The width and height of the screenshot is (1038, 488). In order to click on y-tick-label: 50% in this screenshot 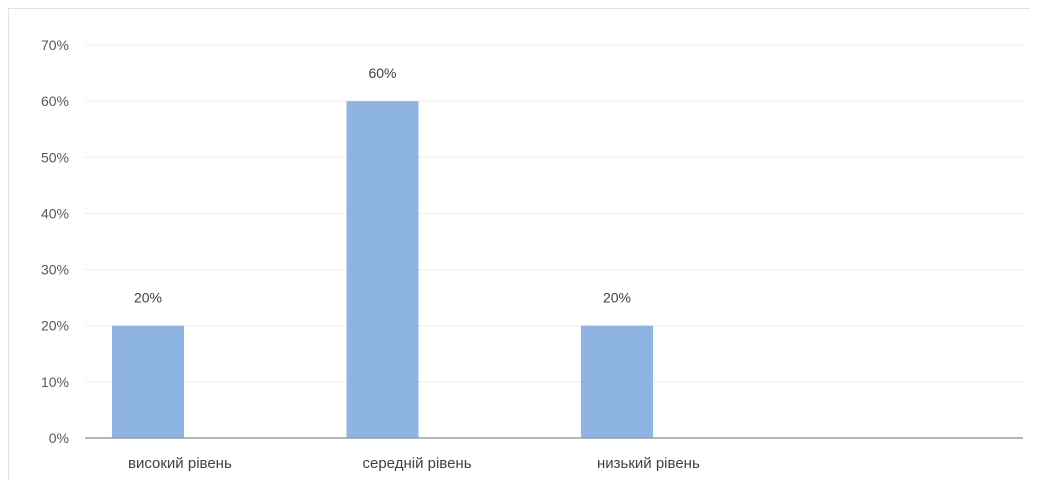, I will do `click(55, 157)`.